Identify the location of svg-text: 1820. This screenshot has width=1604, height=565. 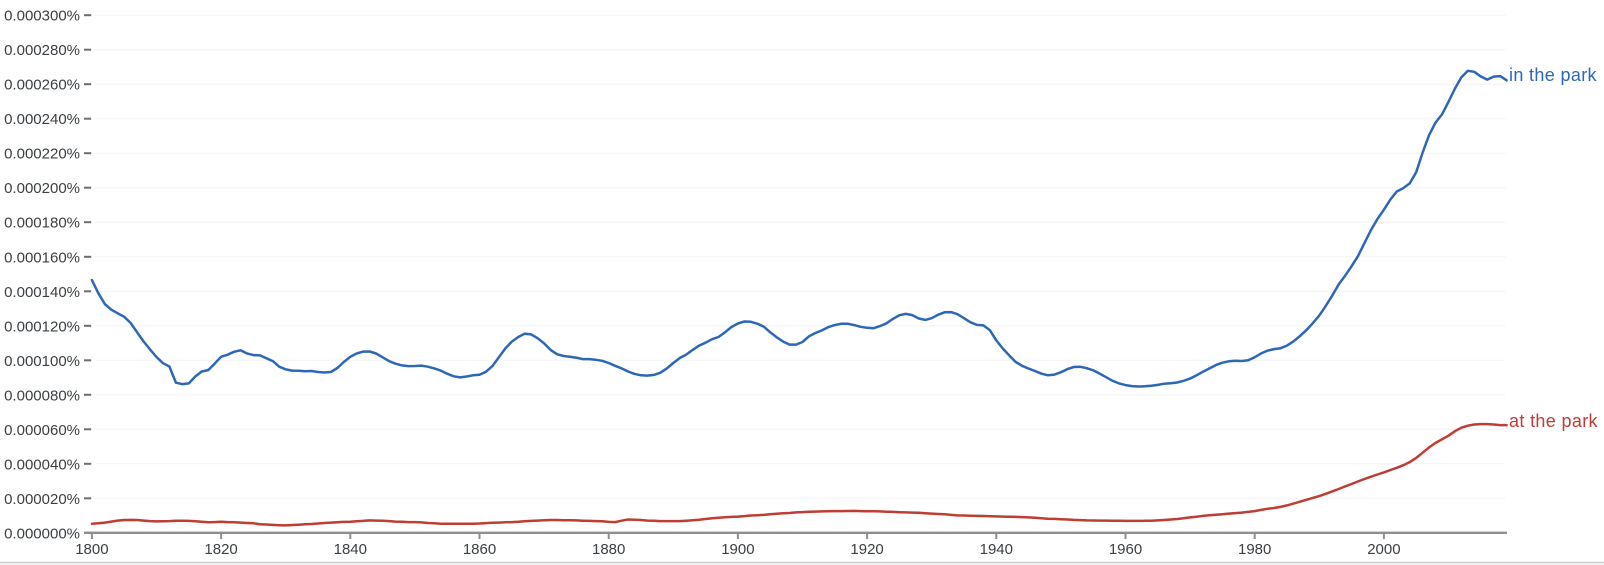
(220, 549).